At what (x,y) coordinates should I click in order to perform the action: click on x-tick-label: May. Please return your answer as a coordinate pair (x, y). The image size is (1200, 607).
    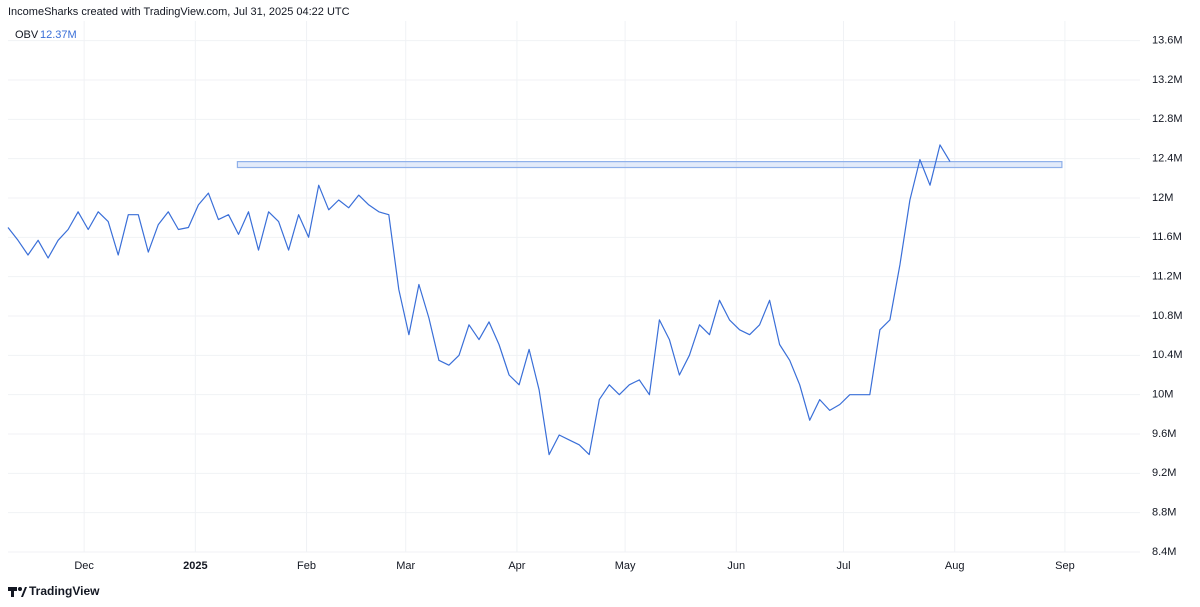
    Looking at the image, I should click on (625, 566).